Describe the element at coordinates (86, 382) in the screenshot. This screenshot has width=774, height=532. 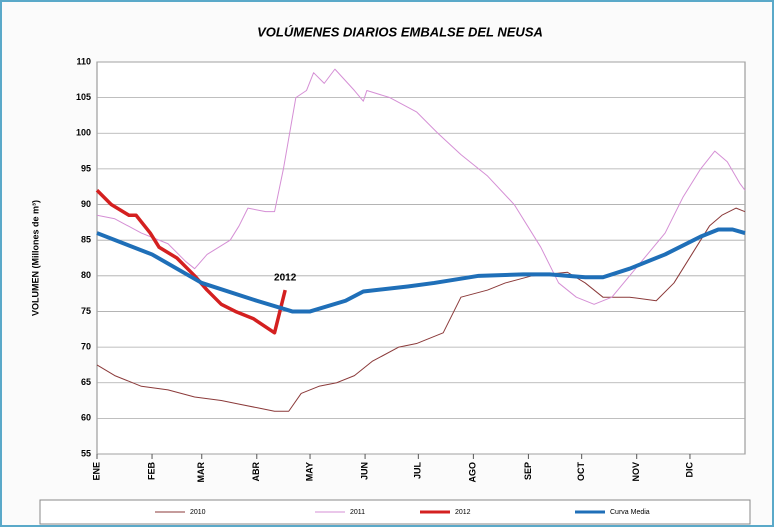
I see `y-tick-label: 65` at that location.